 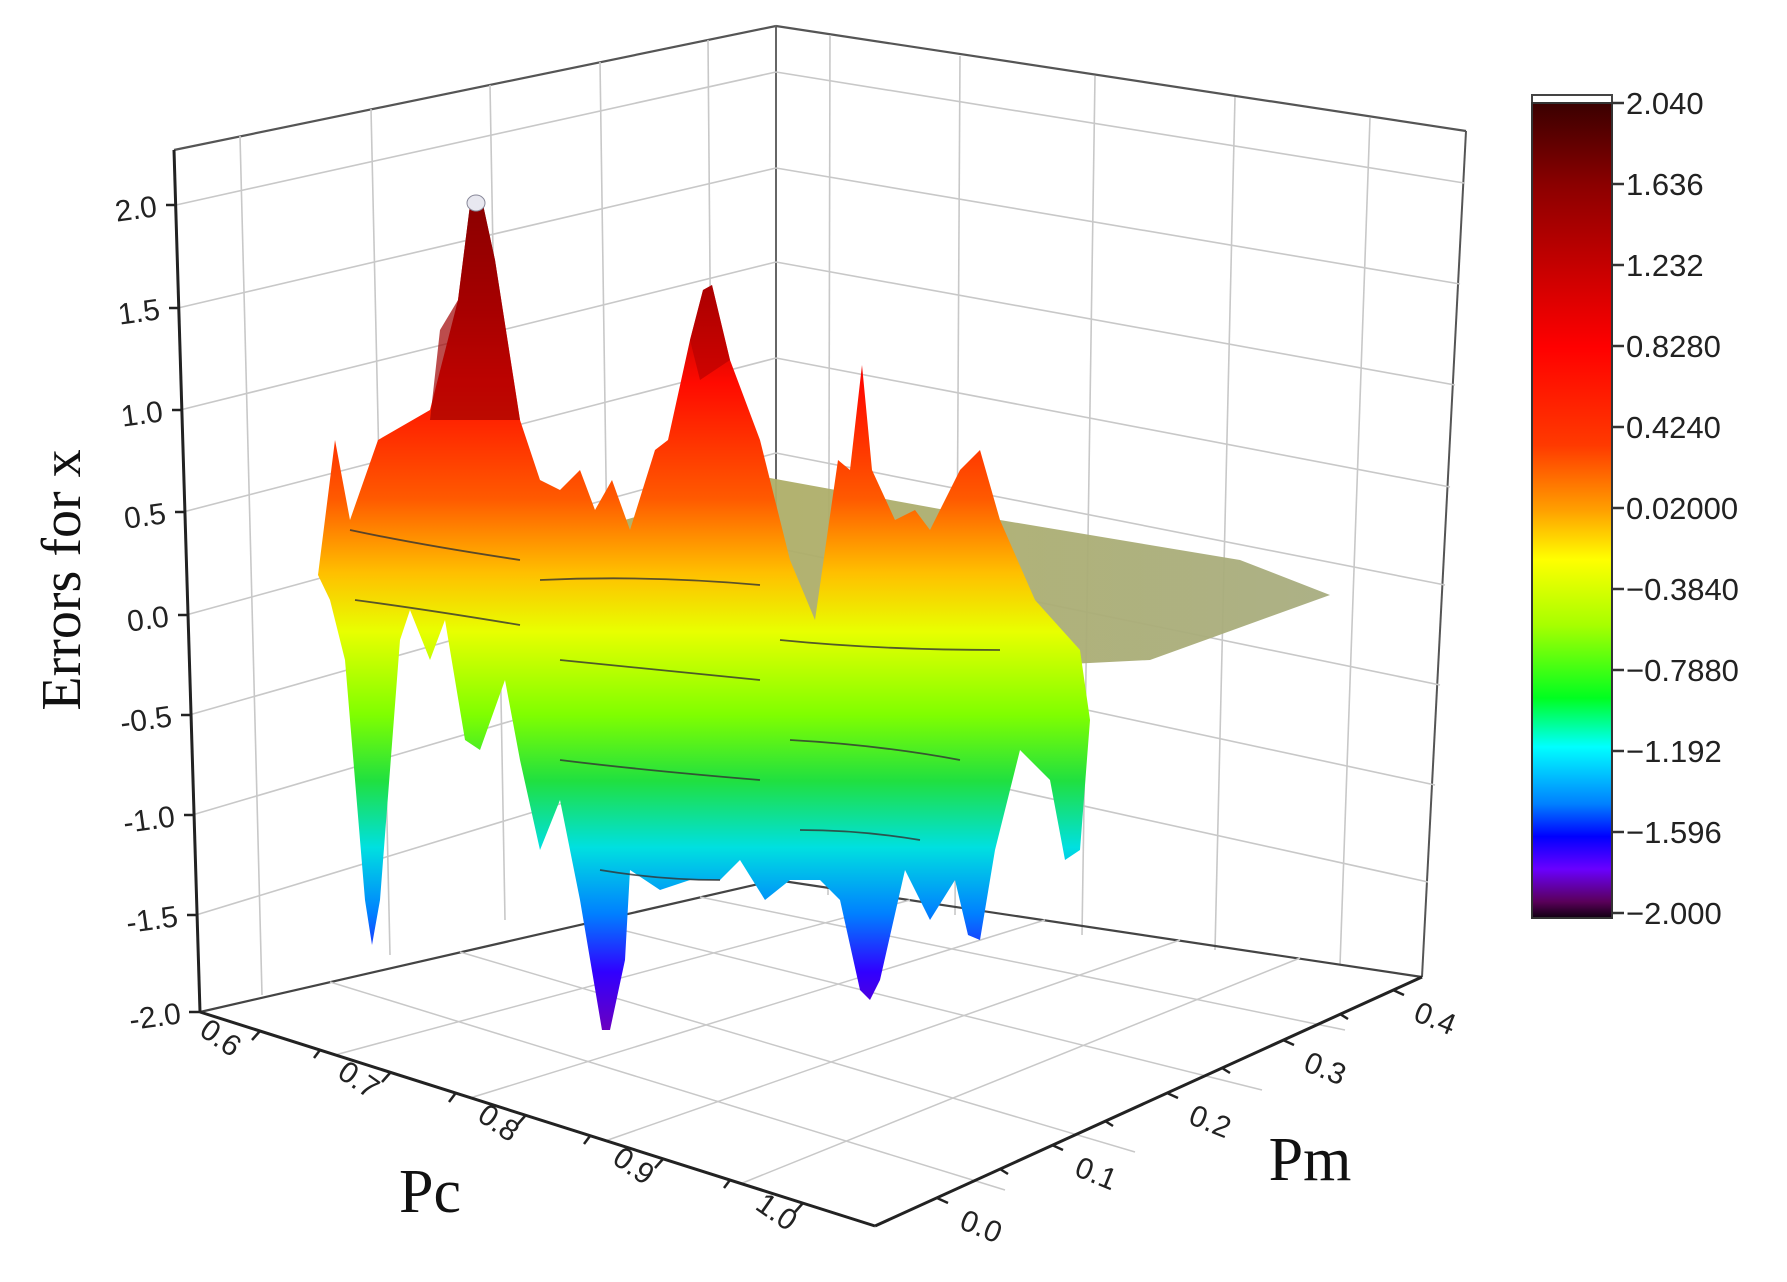 What do you see at coordinates (430, 1192) in the screenshot?
I see `pc-axis-title: Pc` at bounding box center [430, 1192].